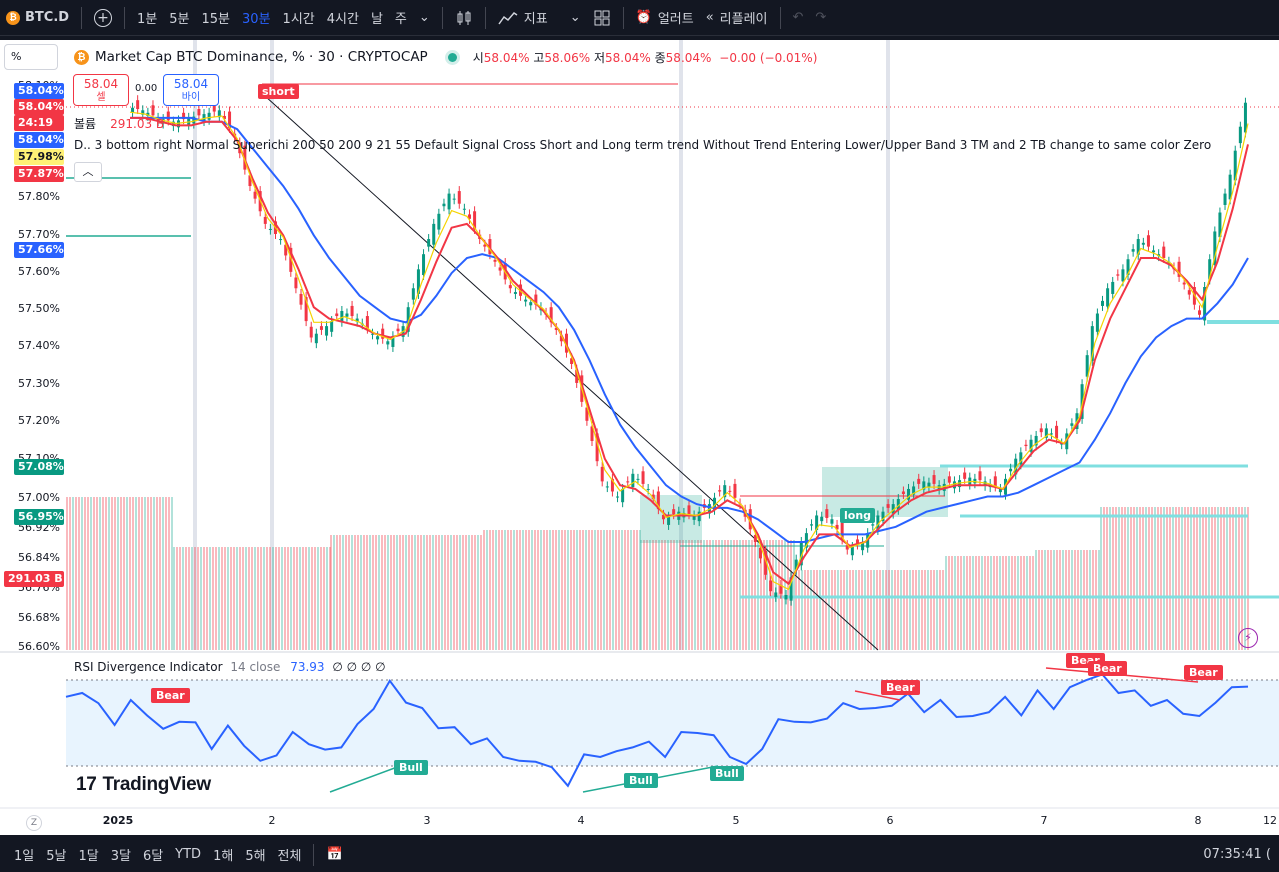 The image size is (1279, 872). What do you see at coordinates (34, 823) in the screenshot?
I see `auto-scale-button: Z` at bounding box center [34, 823].